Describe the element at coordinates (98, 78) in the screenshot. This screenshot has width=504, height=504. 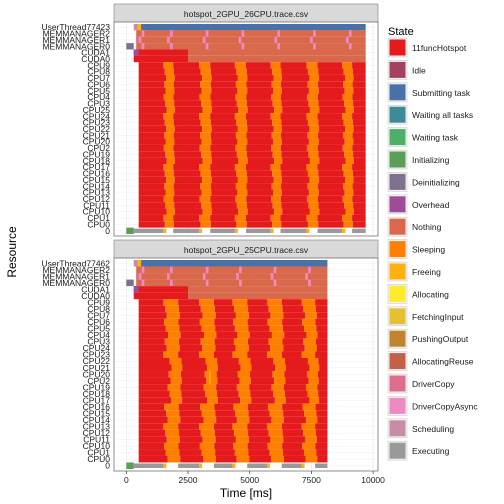
I see `resource-label: CPU7` at that location.